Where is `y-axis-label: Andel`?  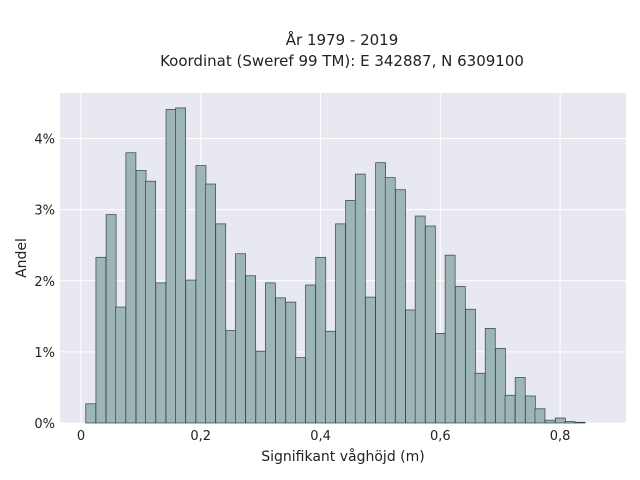 y-axis-label: Andel is located at coordinates (22, 258).